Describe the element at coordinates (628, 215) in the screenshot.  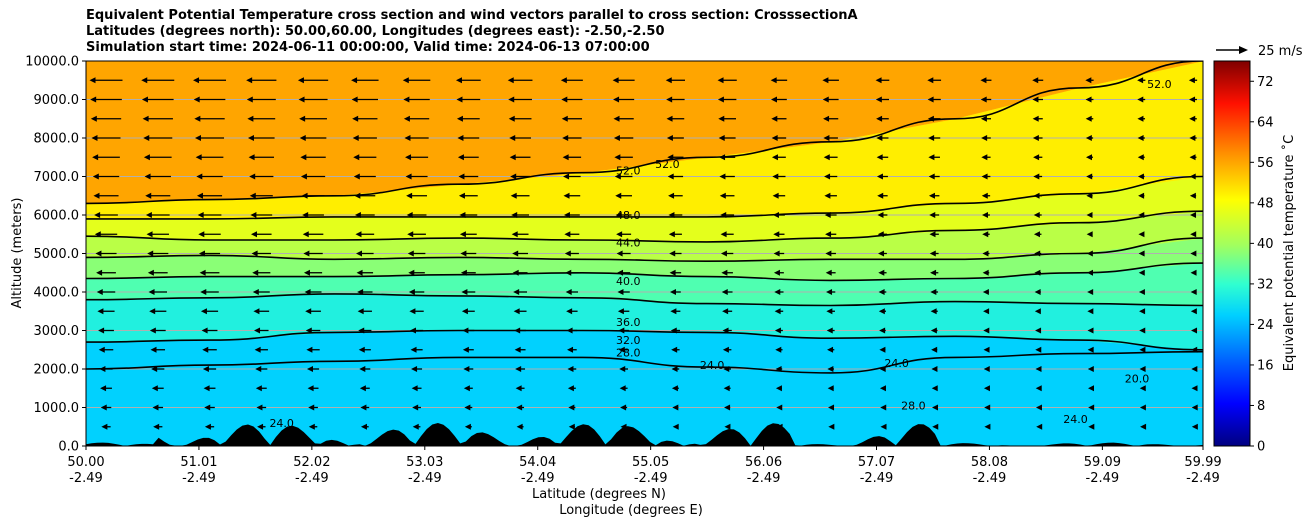
I see `contour-label: 48.0` at that location.